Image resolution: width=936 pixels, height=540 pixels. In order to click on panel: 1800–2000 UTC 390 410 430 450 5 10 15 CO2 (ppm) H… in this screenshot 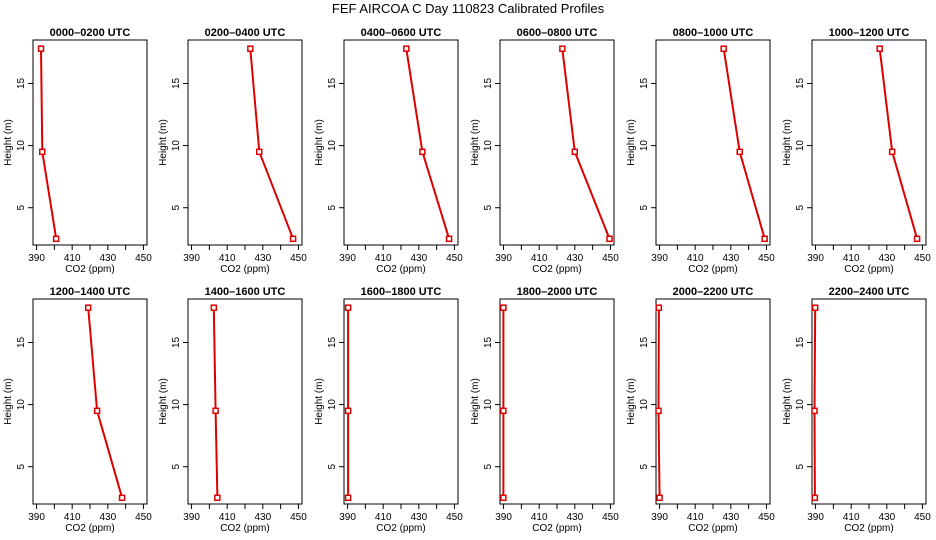, I will do `click(544, 410)`.